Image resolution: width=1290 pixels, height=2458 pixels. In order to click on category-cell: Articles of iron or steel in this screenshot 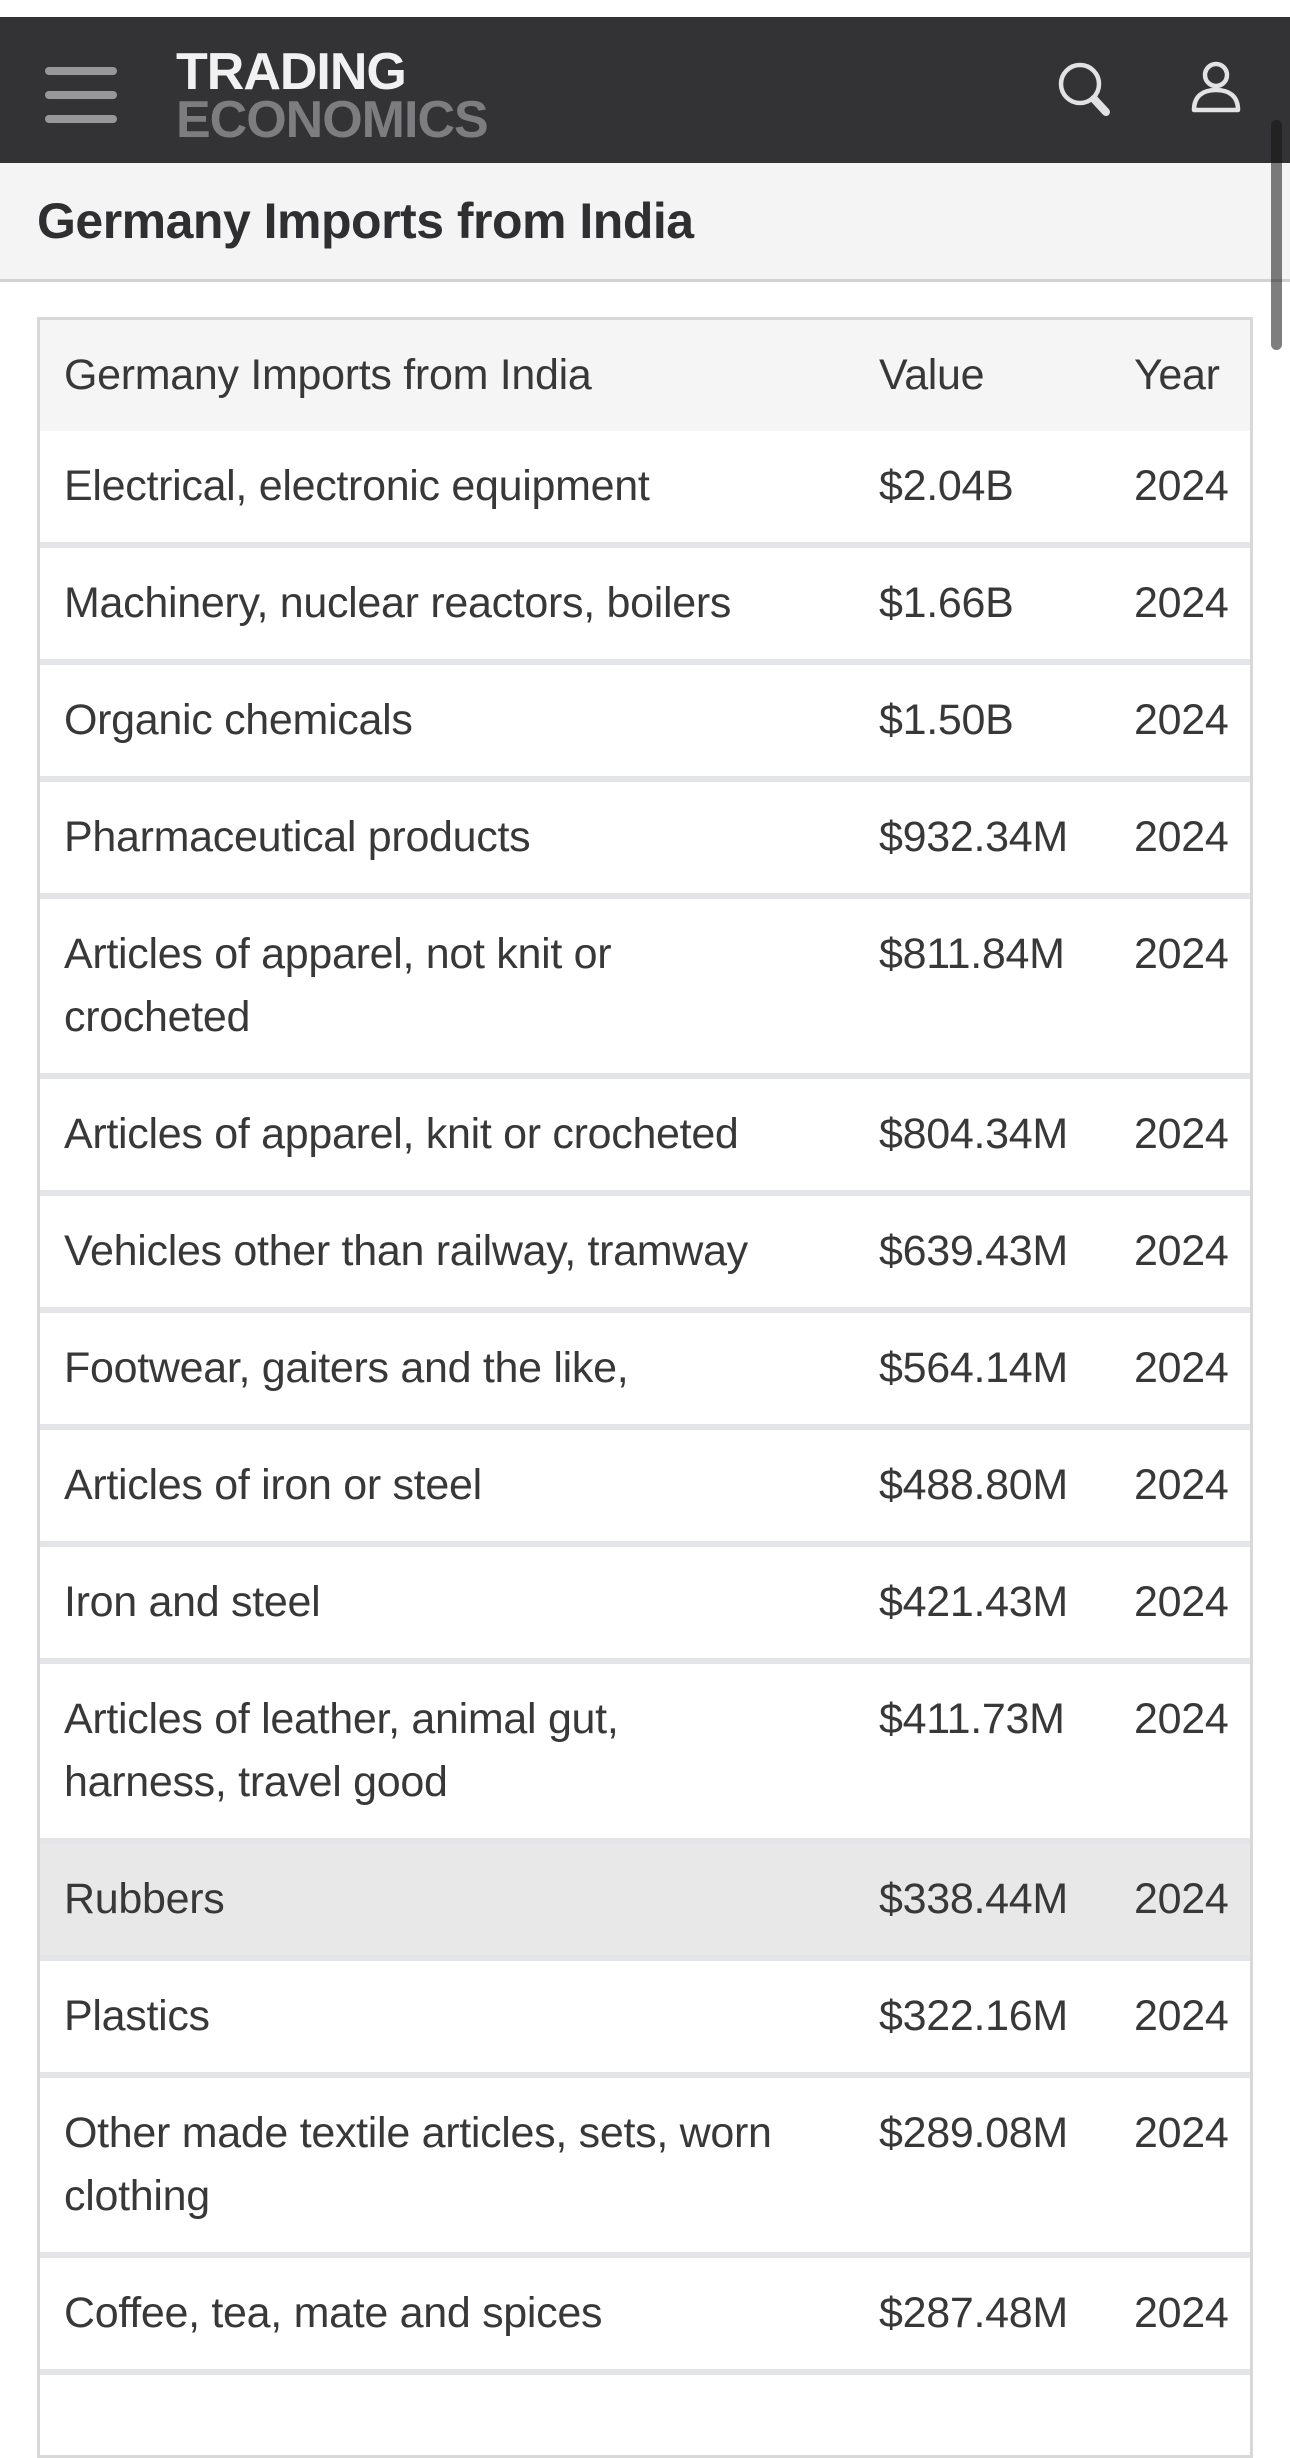, I will do `click(273, 1485)`.